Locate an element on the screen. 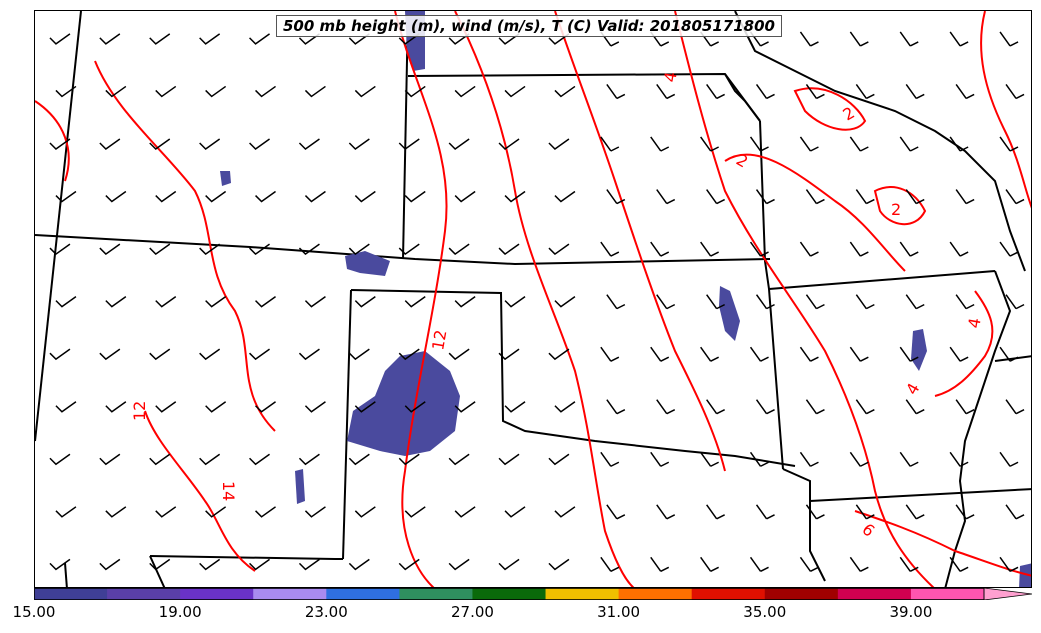  contour-label: 12 is located at coordinates (439, 339).